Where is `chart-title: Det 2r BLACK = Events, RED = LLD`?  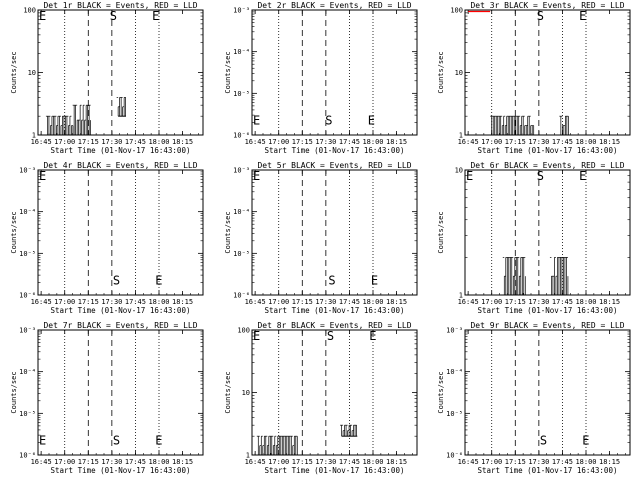 chart-title: Det 2r BLACK = Events, RED = LLD is located at coordinates (334, 5).